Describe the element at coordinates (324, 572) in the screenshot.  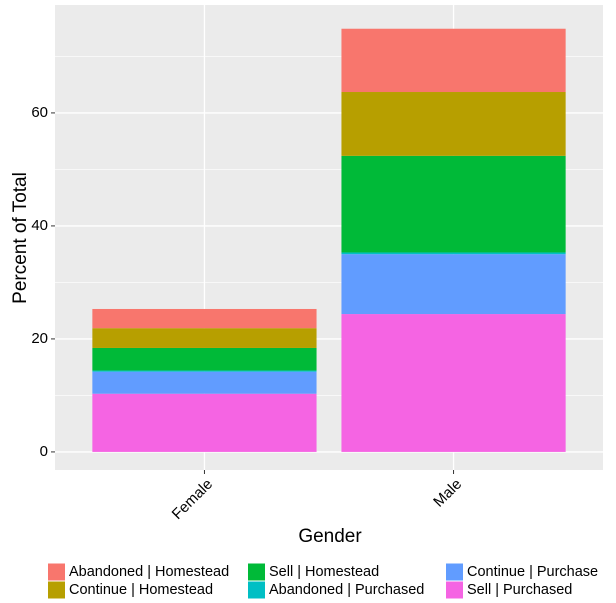
I see `legend-label: Sell | Homestead` at that location.